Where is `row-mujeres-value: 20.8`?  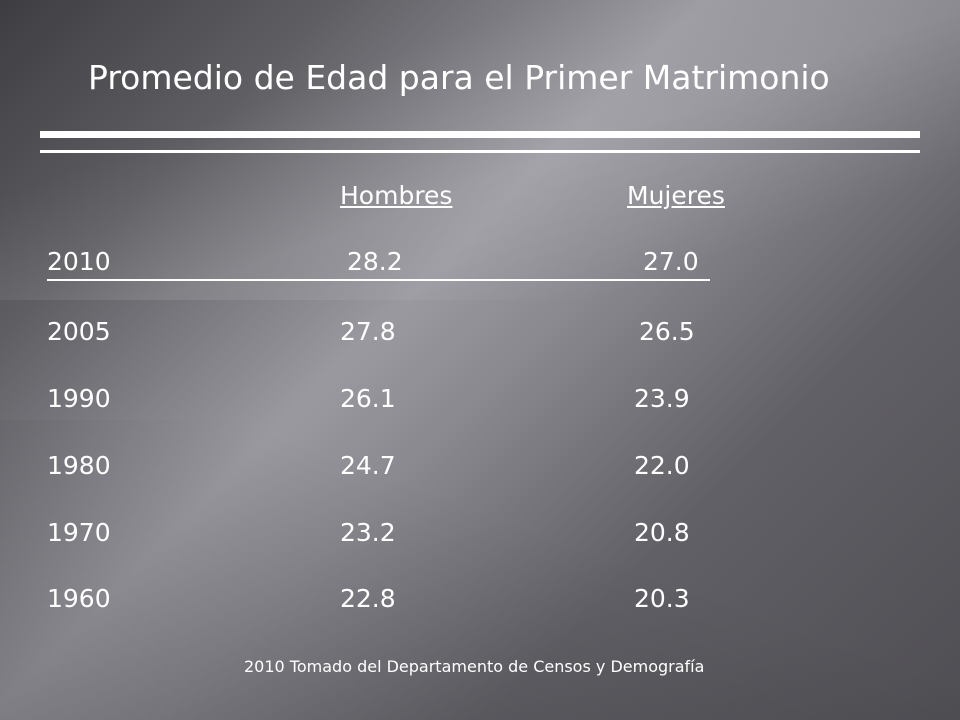 row-mujeres-value: 20.8 is located at coordinates (662, 532).